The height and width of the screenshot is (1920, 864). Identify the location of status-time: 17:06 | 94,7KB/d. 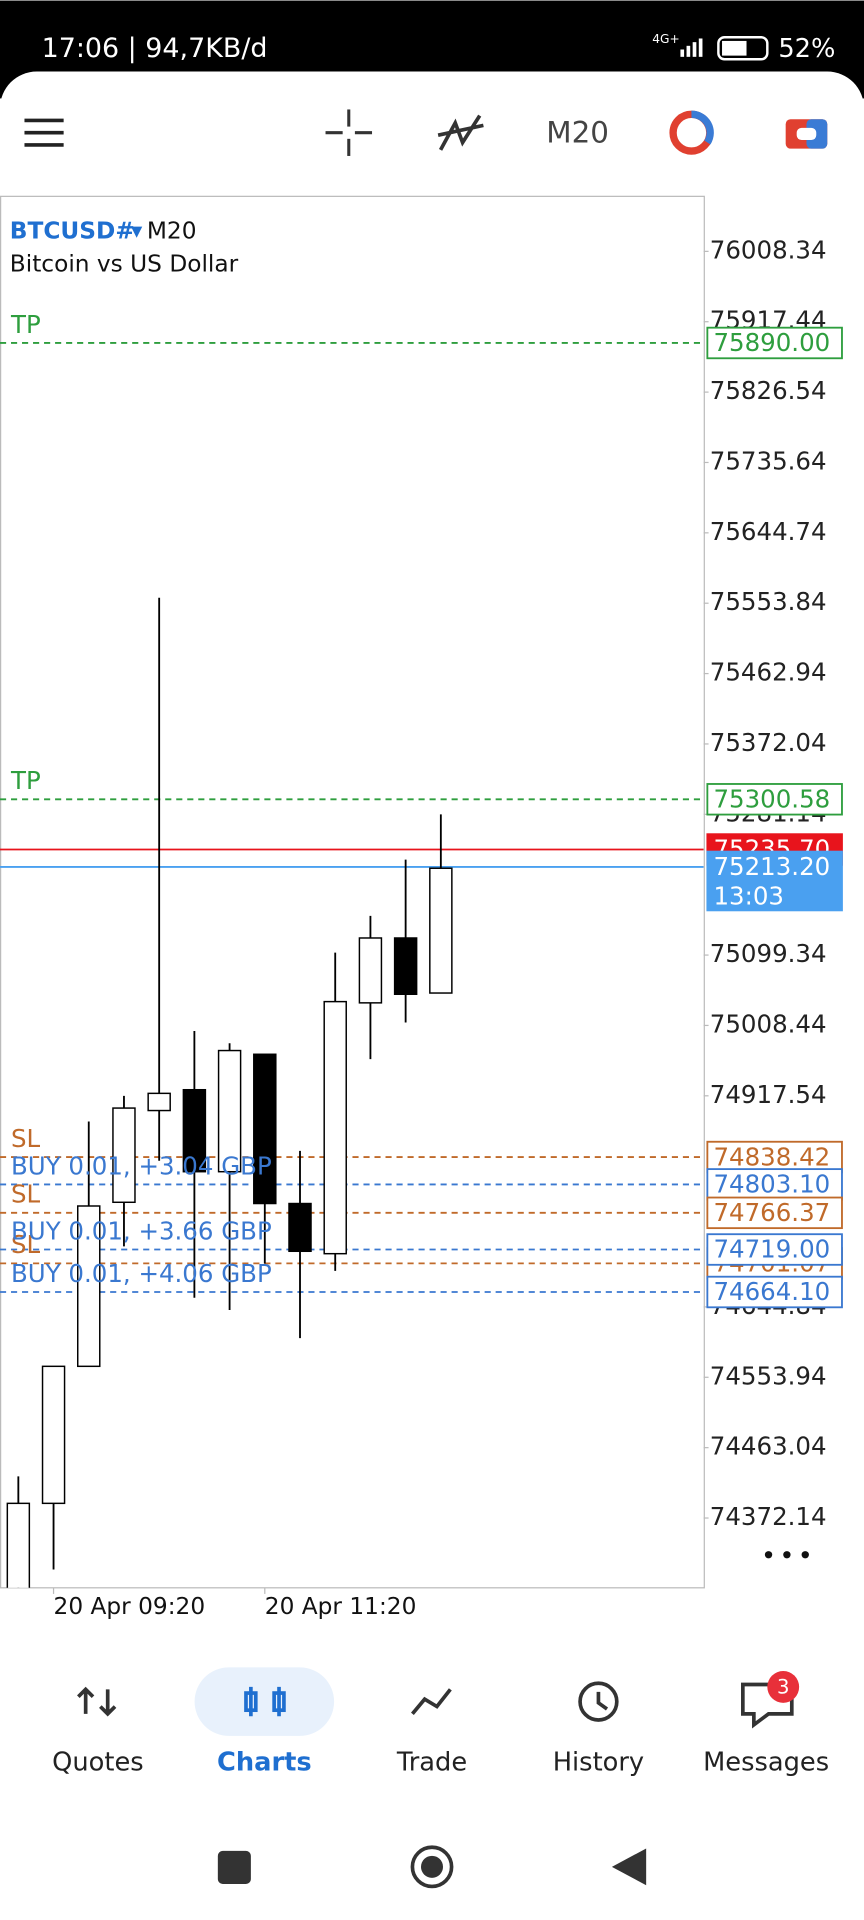
(155, 48).